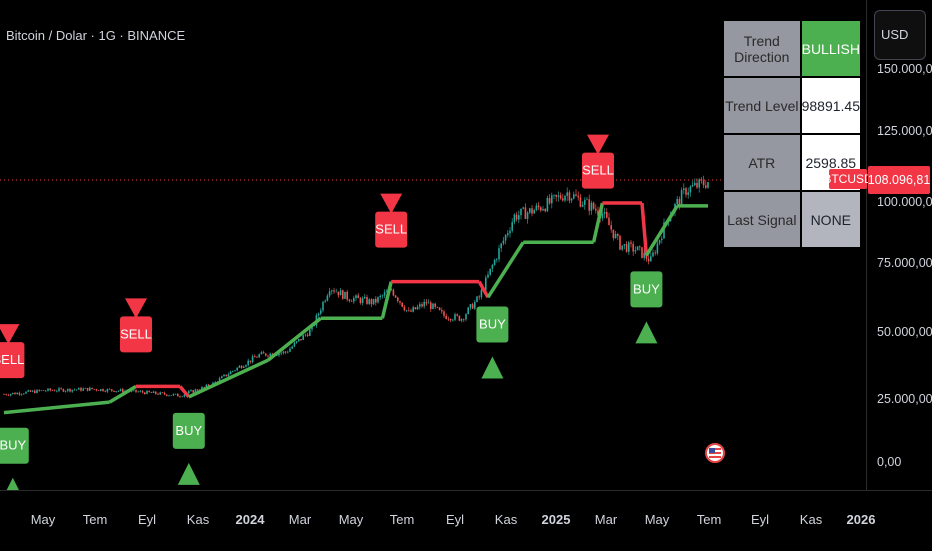 Image resolution: width=932 pixels, height=551 pixels. I want to click on time-tick: Mar, so click(606, 519).